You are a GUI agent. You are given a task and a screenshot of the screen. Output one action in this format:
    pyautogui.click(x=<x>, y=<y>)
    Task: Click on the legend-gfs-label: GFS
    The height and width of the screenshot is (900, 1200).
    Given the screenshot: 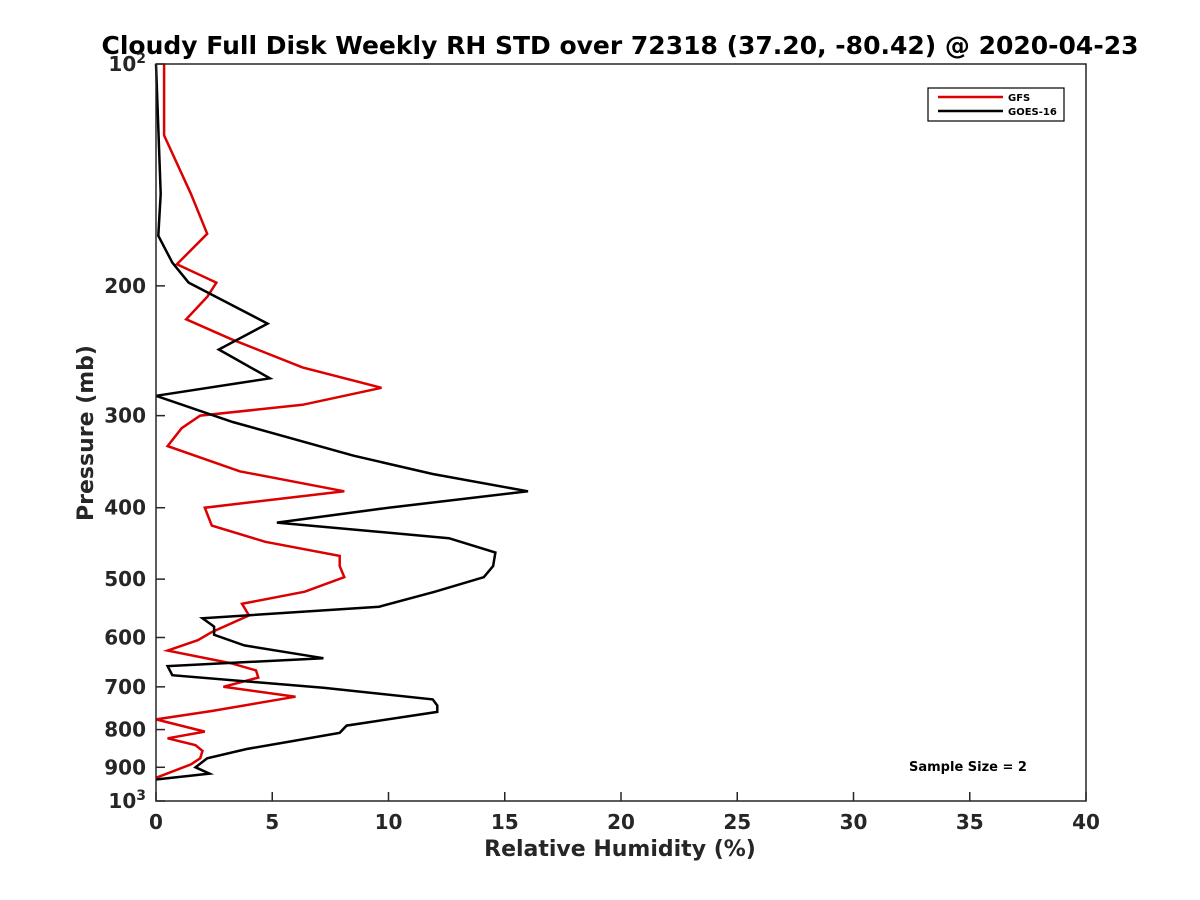 What is the action you would take?
    pyautogui.click(x=1019, y=98)
    